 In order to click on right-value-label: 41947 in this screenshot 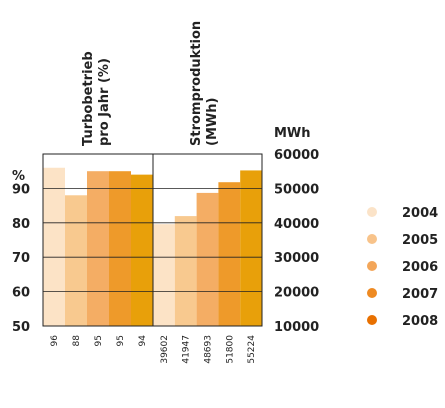, I will do `click(187, 349)`.